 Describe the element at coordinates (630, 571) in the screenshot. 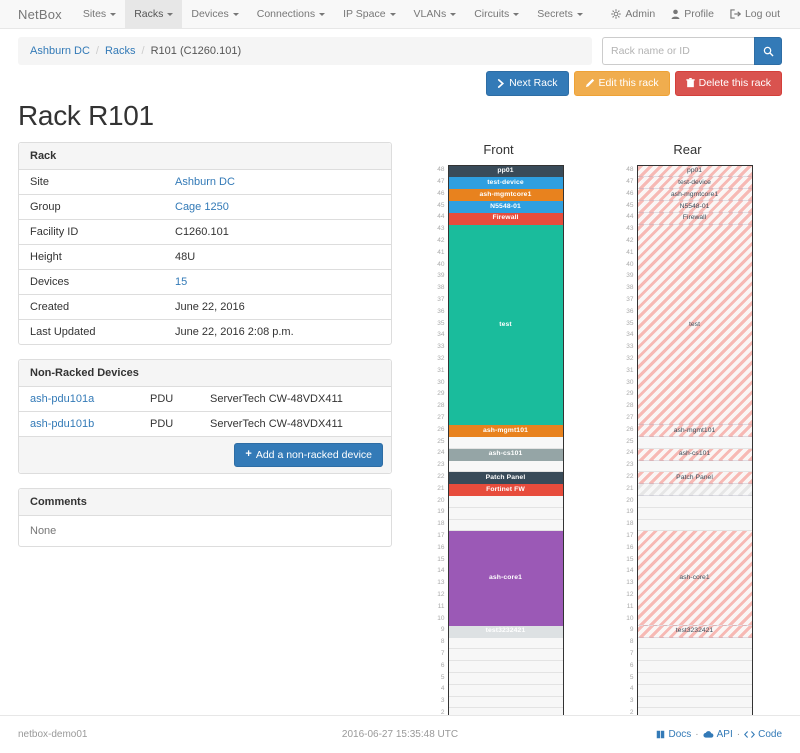

I see `rack-unit-number: 14` at that location.